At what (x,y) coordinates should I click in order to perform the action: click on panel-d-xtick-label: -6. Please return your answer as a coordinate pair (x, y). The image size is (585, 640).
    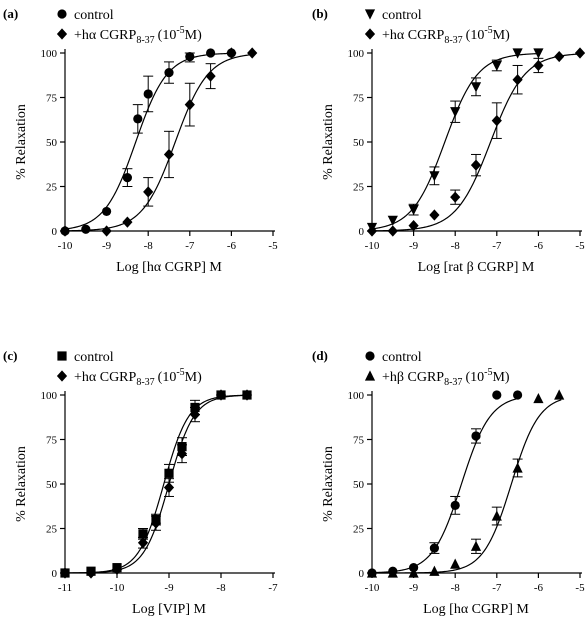
    Looking at the image, I should click on (539, 588).